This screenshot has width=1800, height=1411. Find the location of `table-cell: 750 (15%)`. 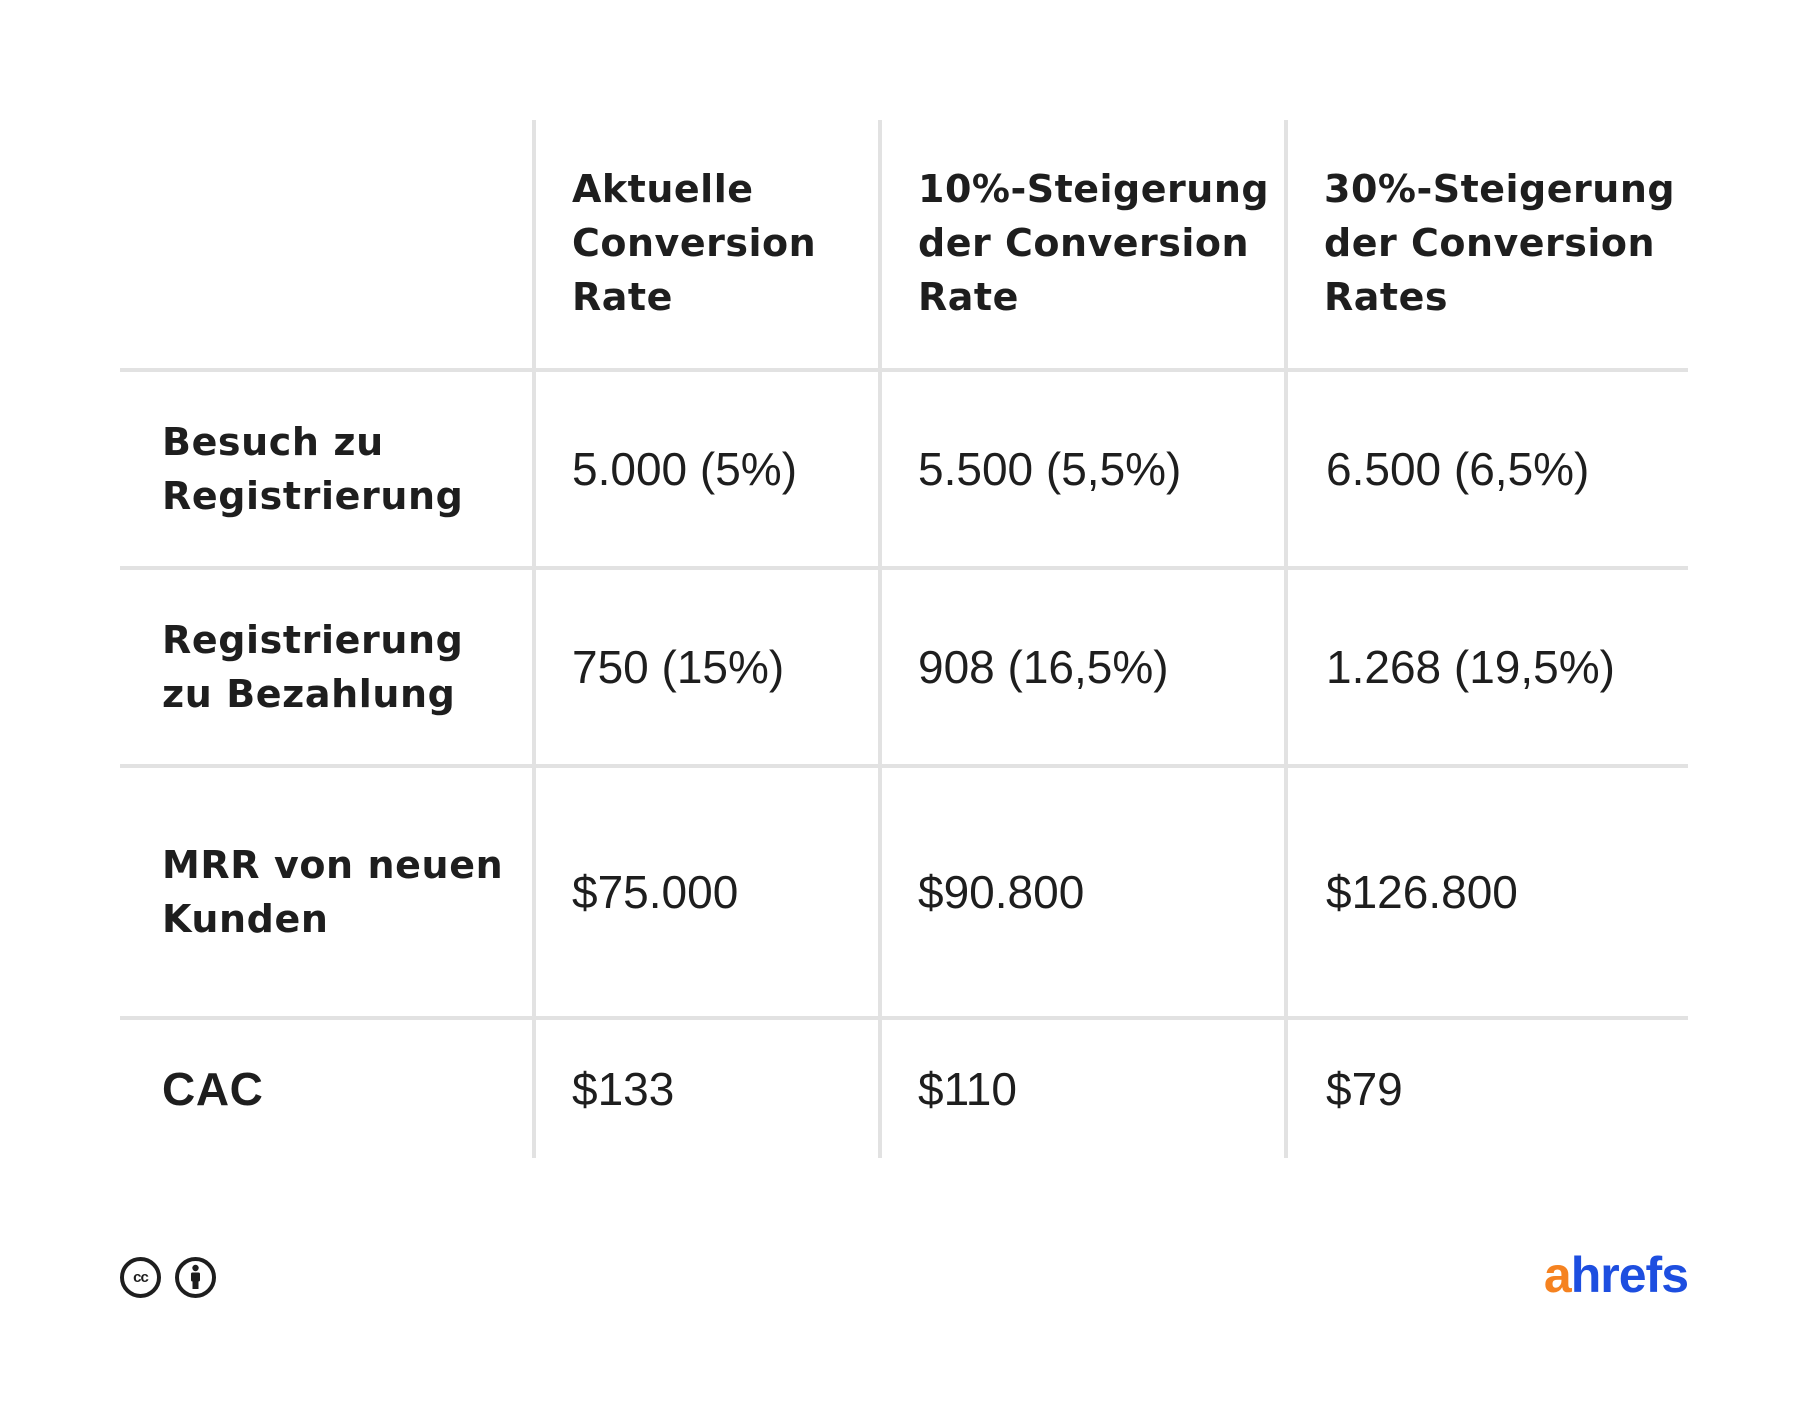

table-cell: 750 (15%) is located at coordinates (678, 667).